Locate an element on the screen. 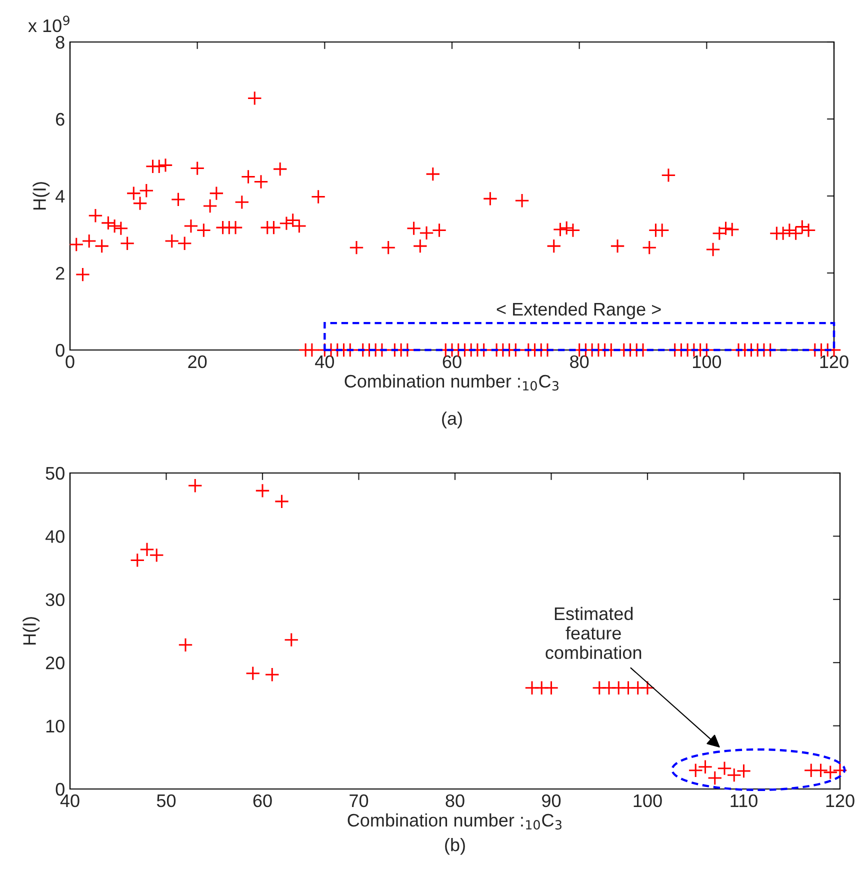 This screenshot has height=878, width=864. y-tick-label: 30 is located at coordinates (55, 599).